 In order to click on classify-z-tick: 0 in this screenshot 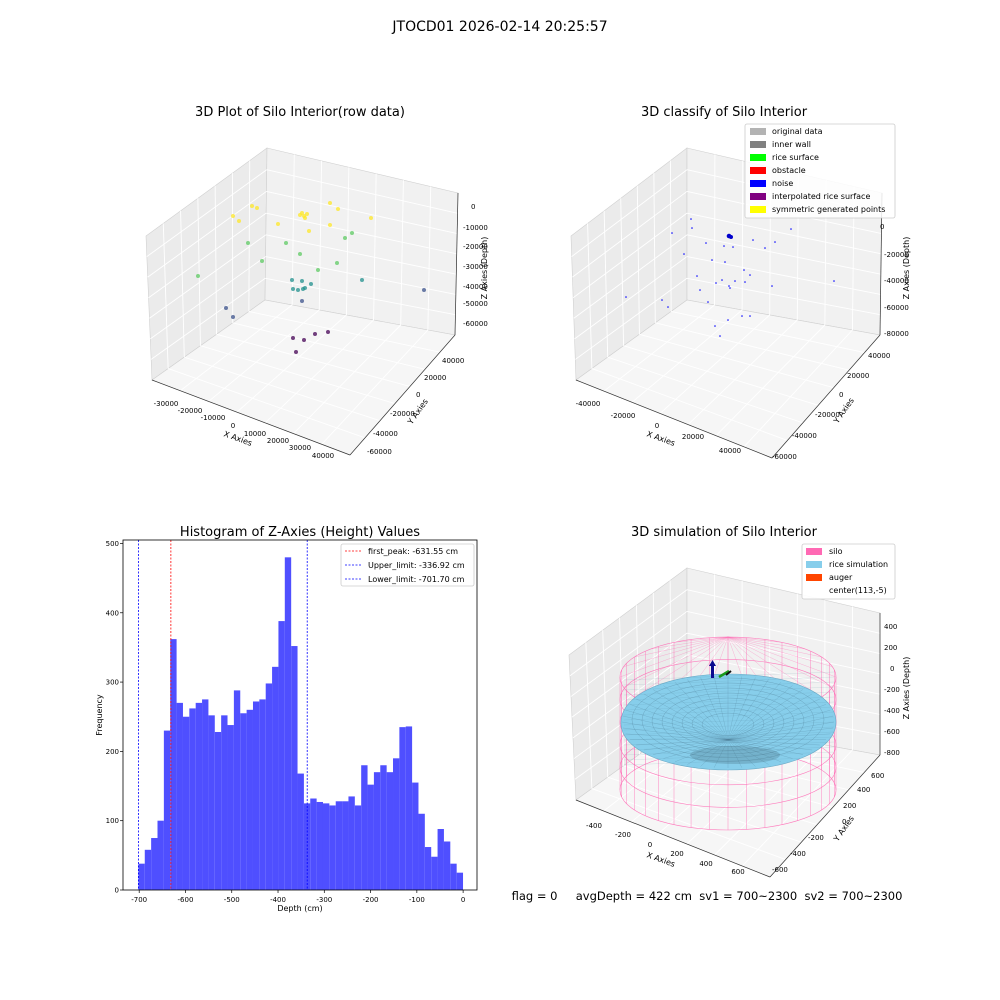, I will do `click(882, 227)`.